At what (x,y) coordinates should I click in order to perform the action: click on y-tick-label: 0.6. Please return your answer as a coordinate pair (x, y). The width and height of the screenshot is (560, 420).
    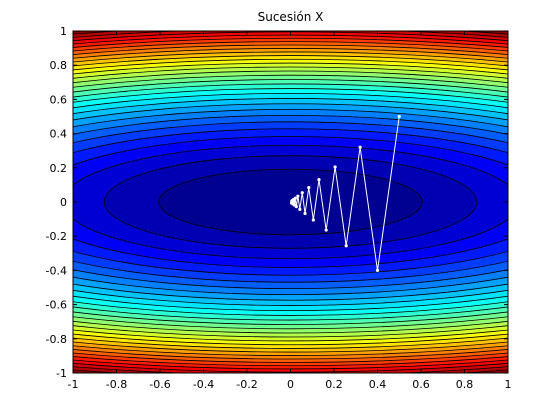
    Looking at the image, I should click on (59, 99).